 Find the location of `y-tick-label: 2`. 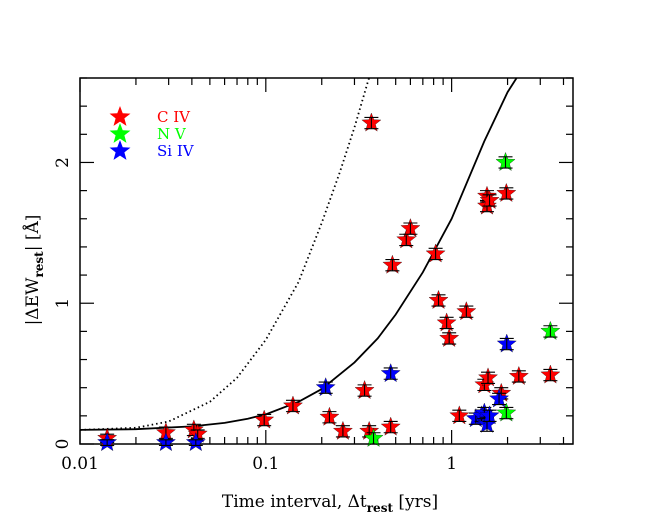

y-tick-label: 2 is located at coordinates (63, 162).